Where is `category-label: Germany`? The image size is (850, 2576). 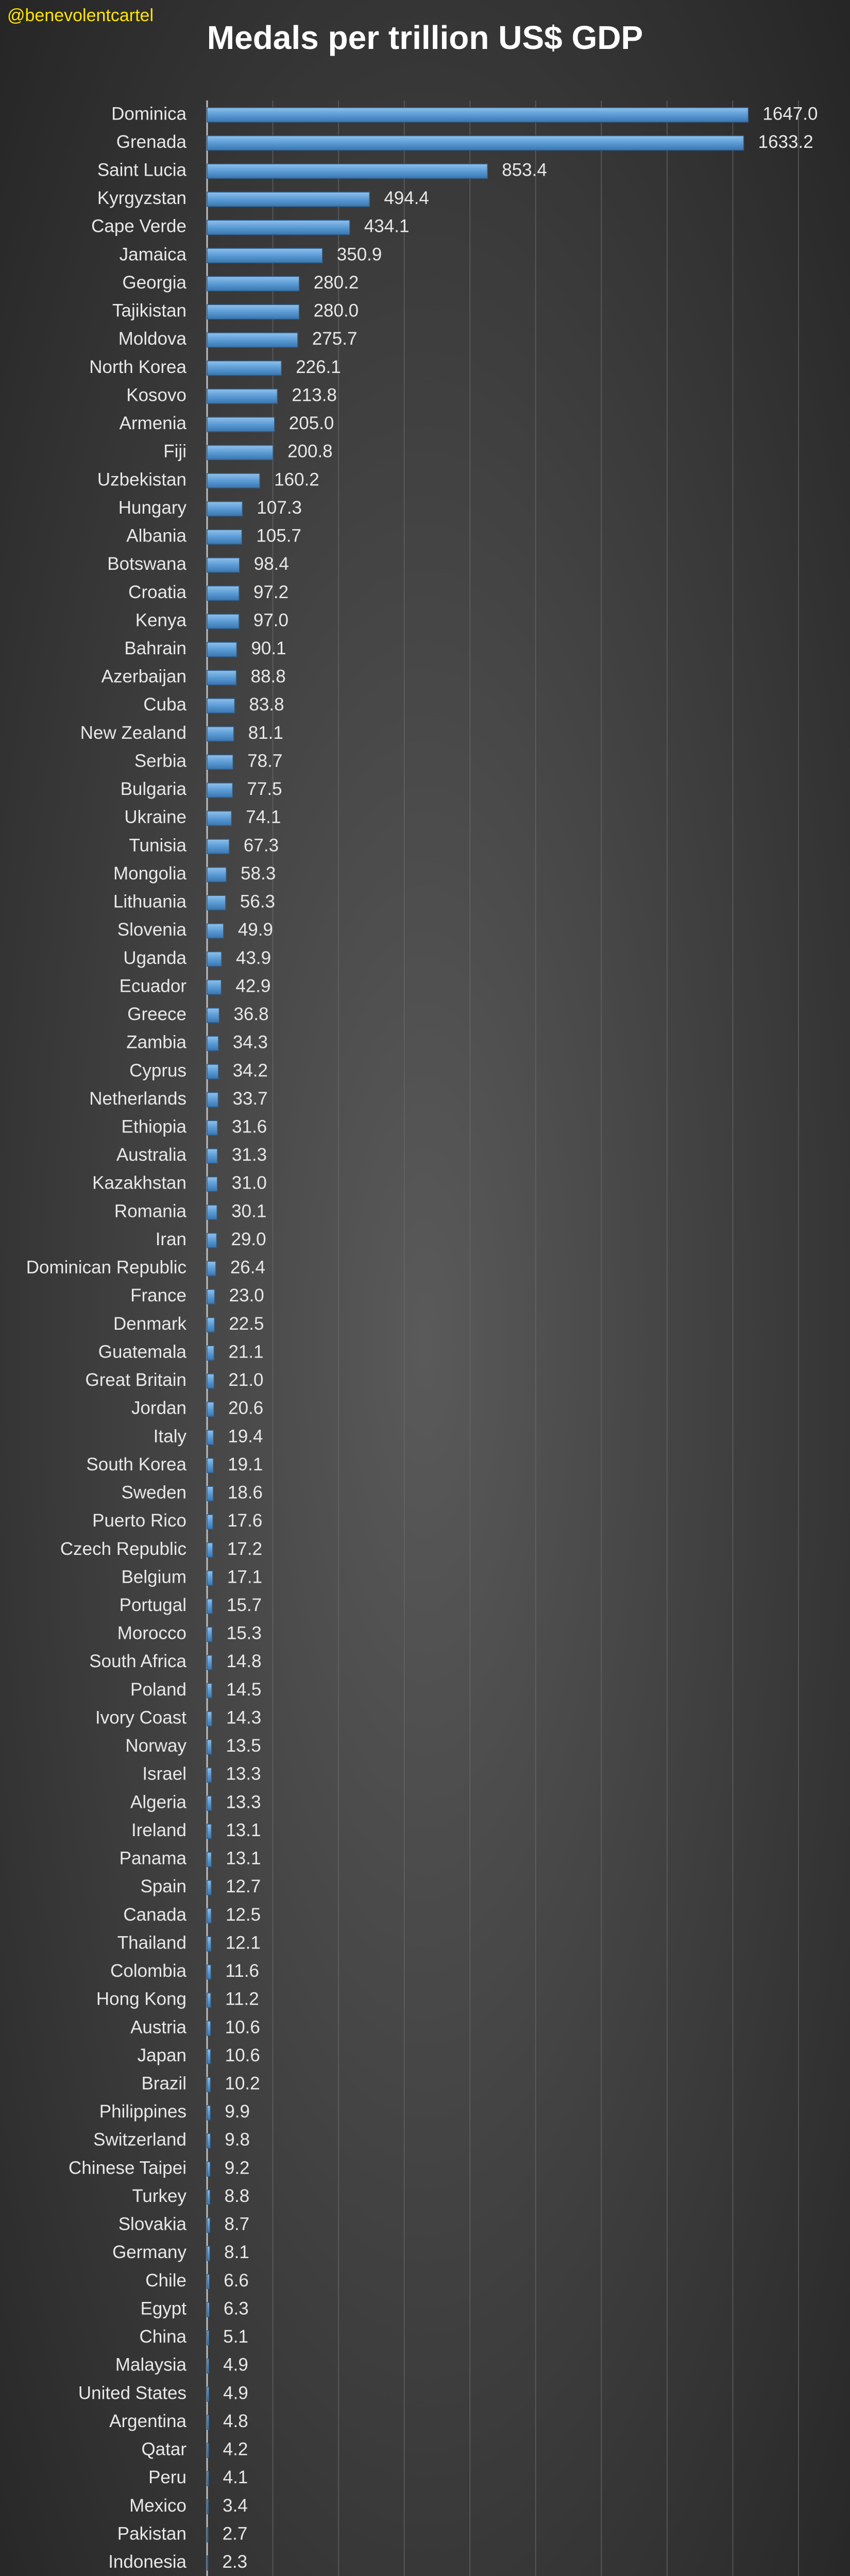 category-label: Germany is located at coordinates (149, 2252).